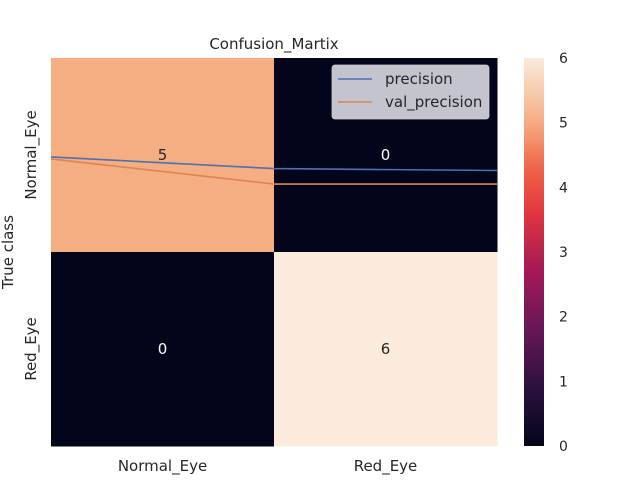 The height and width of the screenshot is (480, 640). I want to click on colorbar-tick-label-6: 6, so click(563, 59).